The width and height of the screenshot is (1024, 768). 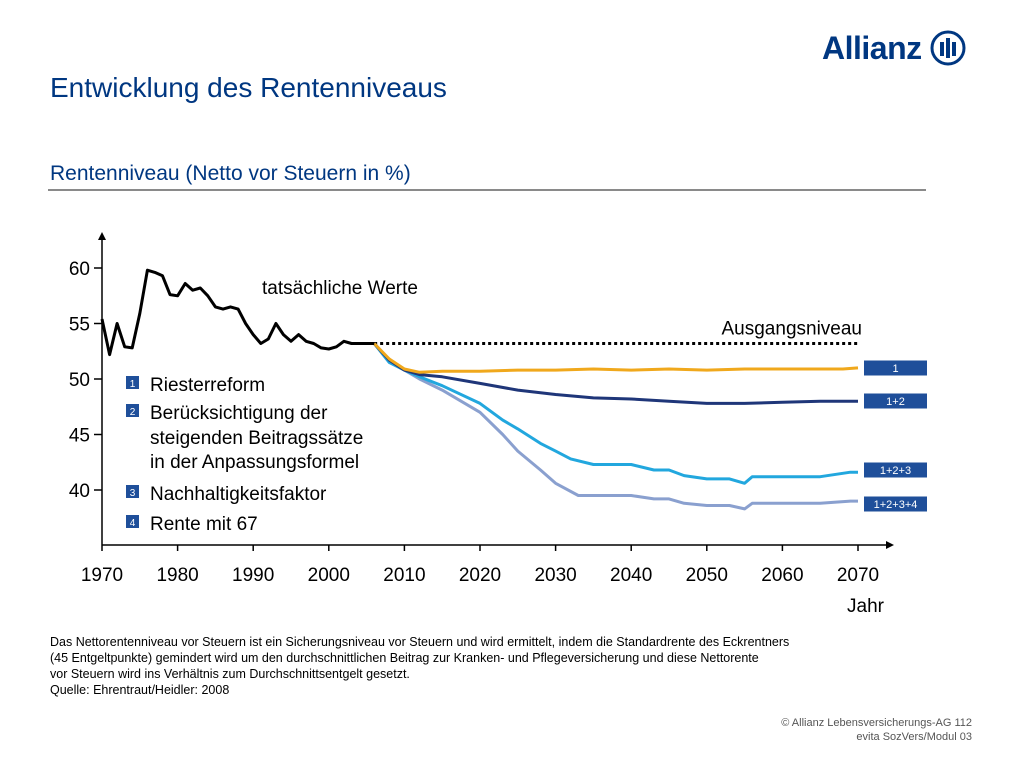 I want to click on page-title: Entwicklung des Rentenniveaus, so click(x=248, y=87).